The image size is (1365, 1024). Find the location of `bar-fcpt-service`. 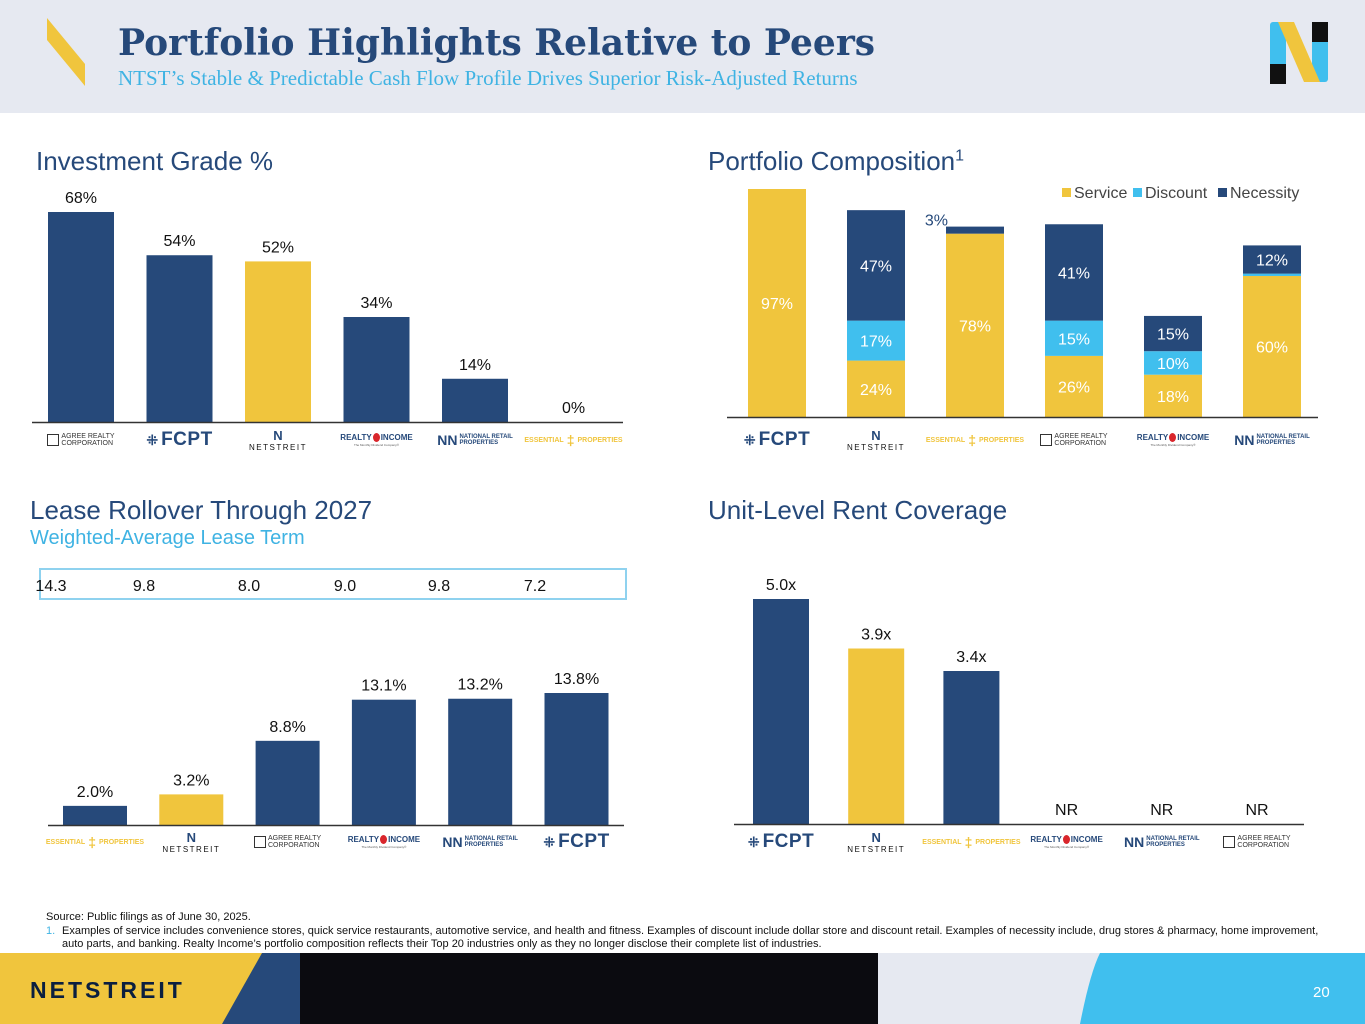

bar-fcpt-service is located at coordinates (777, 303).